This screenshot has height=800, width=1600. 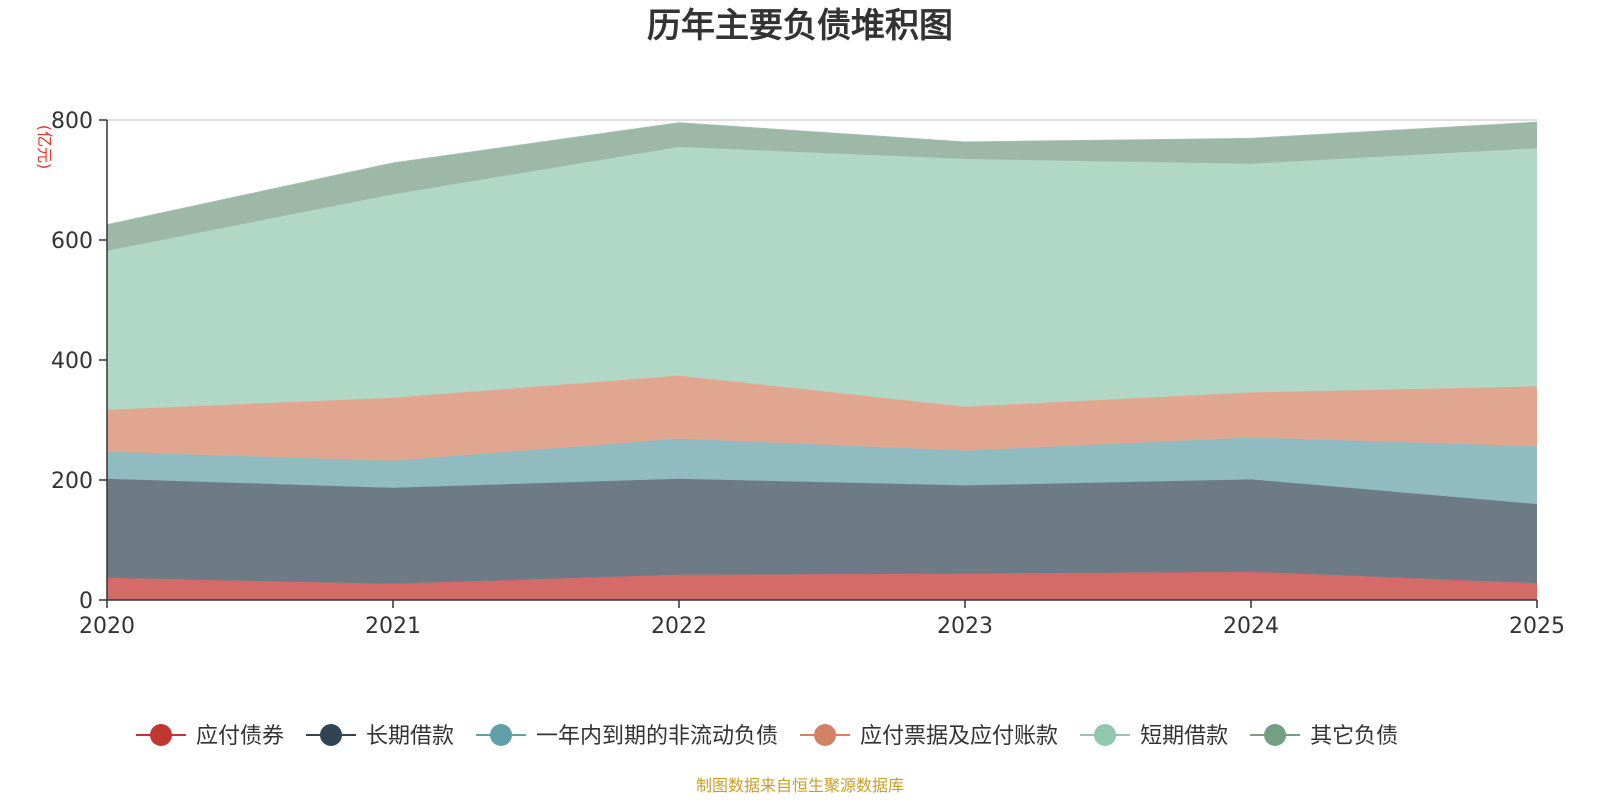 I want to click on legend-item: 一年内到期的非流动负债, so click(x=627, y=736).